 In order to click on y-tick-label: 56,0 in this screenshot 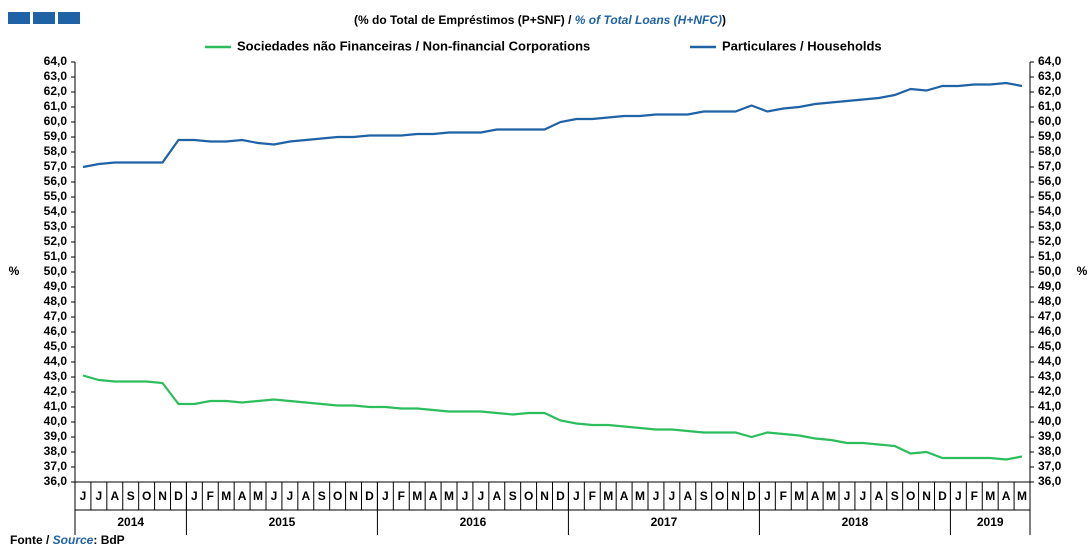, I will do `click(56, 181)`.